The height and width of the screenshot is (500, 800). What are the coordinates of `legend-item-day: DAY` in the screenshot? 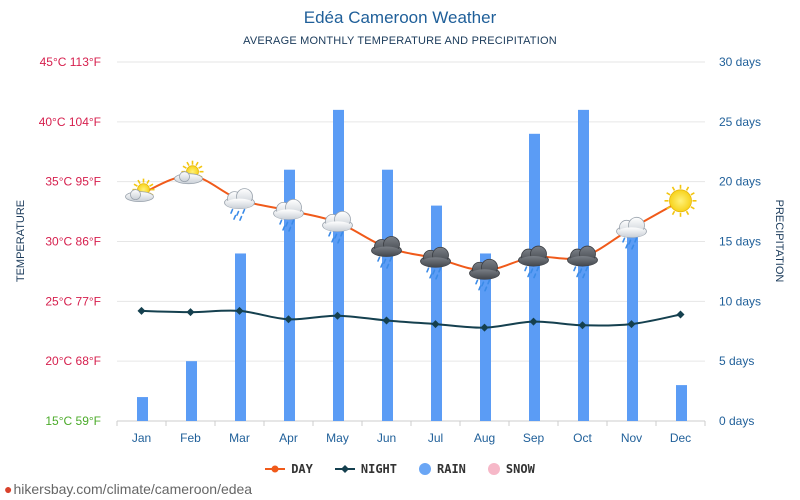 It's located at (289, 469).